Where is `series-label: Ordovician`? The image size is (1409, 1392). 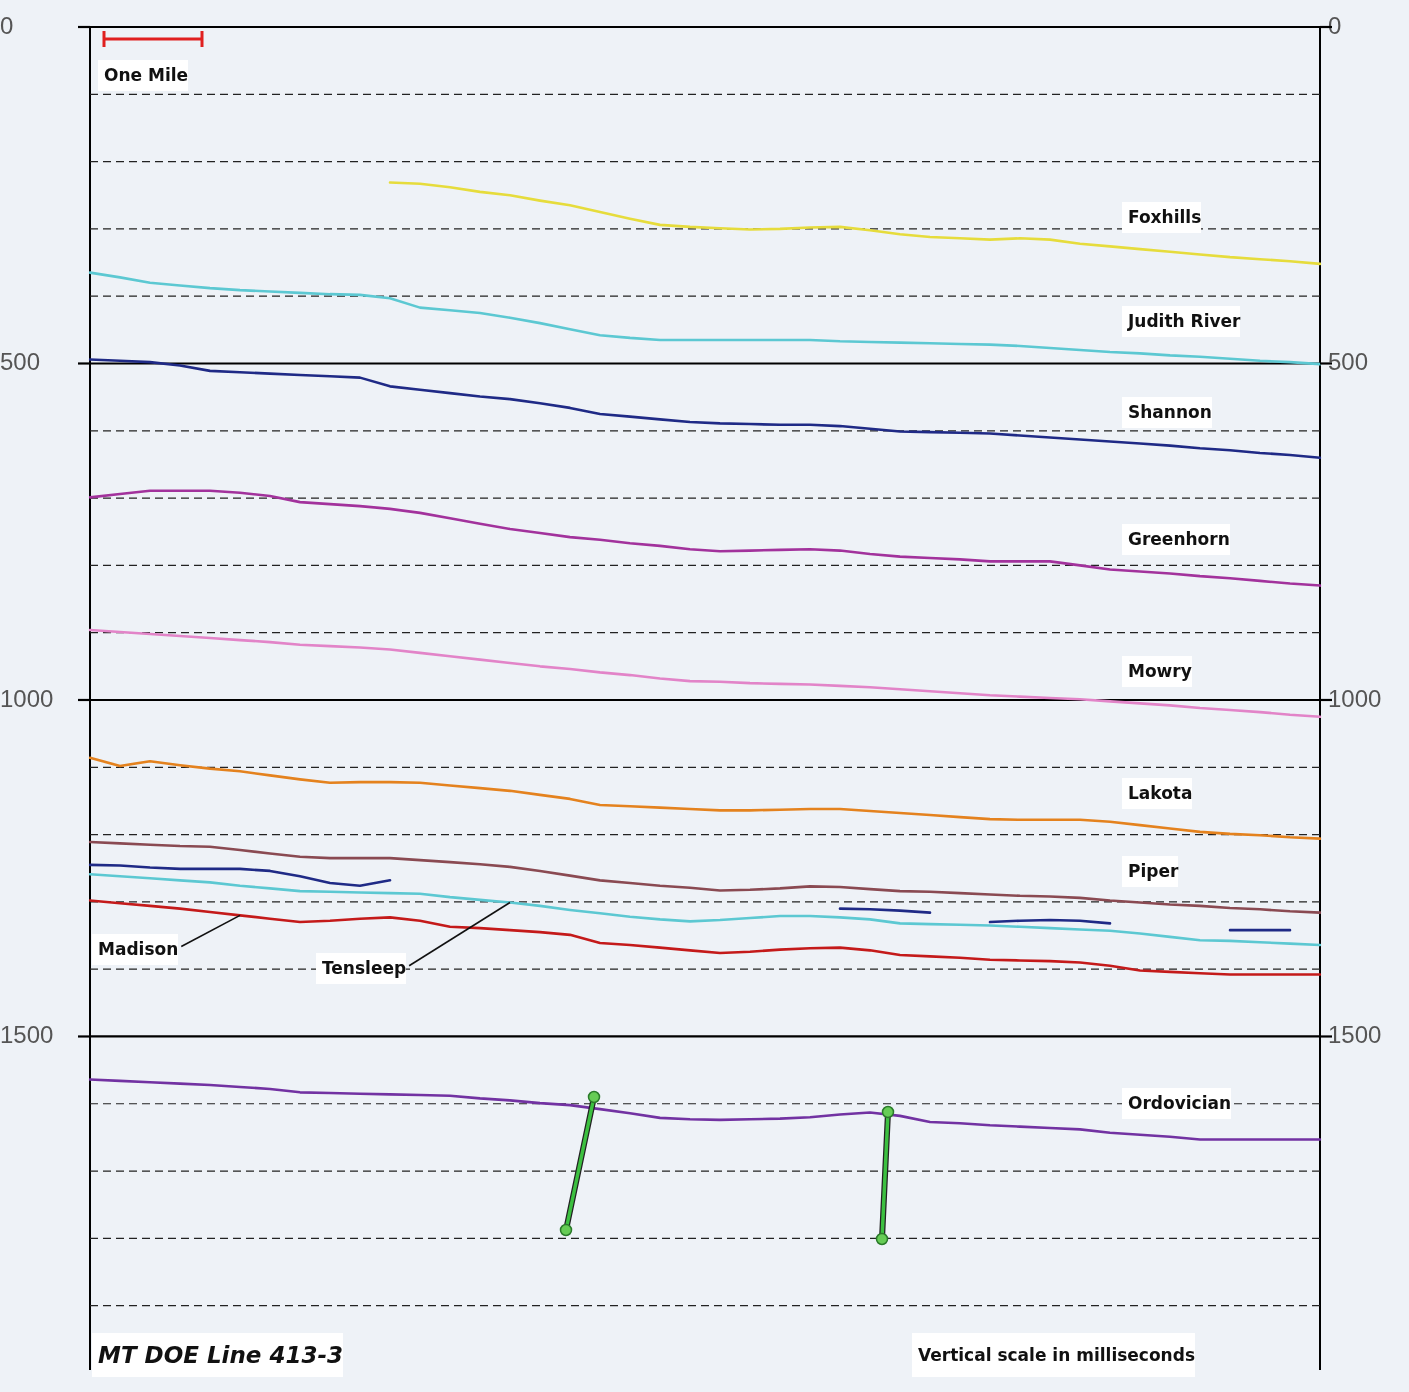
series-label: Ordovician is located at coordinates (1177, 1103).